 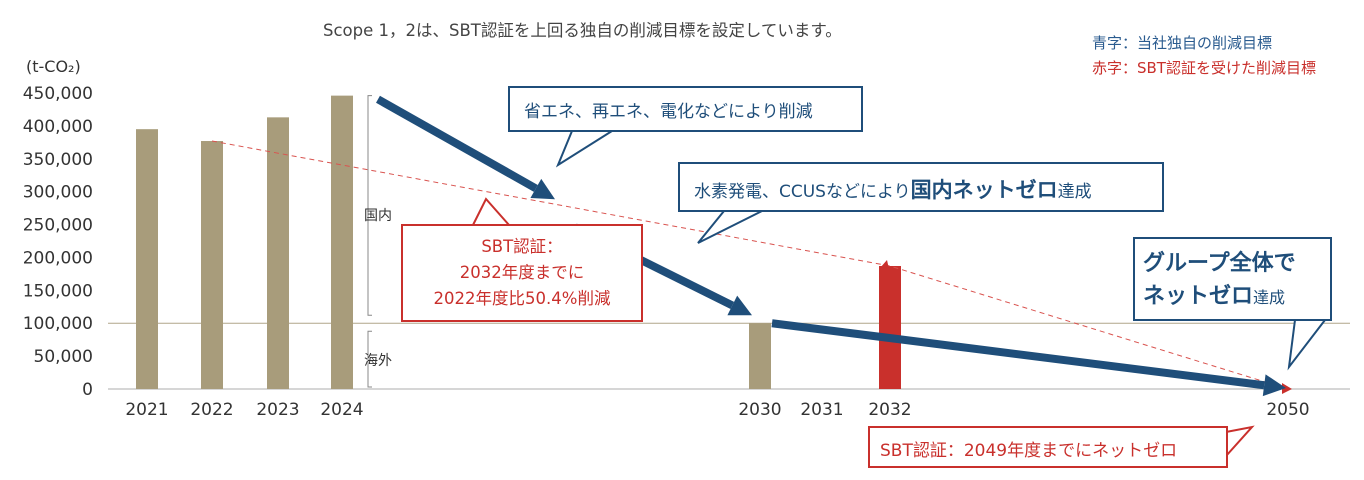 I want to click on callout-domestic-net-zero: 水素発電、CCUSなどにより国内ネットゼロ達成, so click(x=921, y=187).